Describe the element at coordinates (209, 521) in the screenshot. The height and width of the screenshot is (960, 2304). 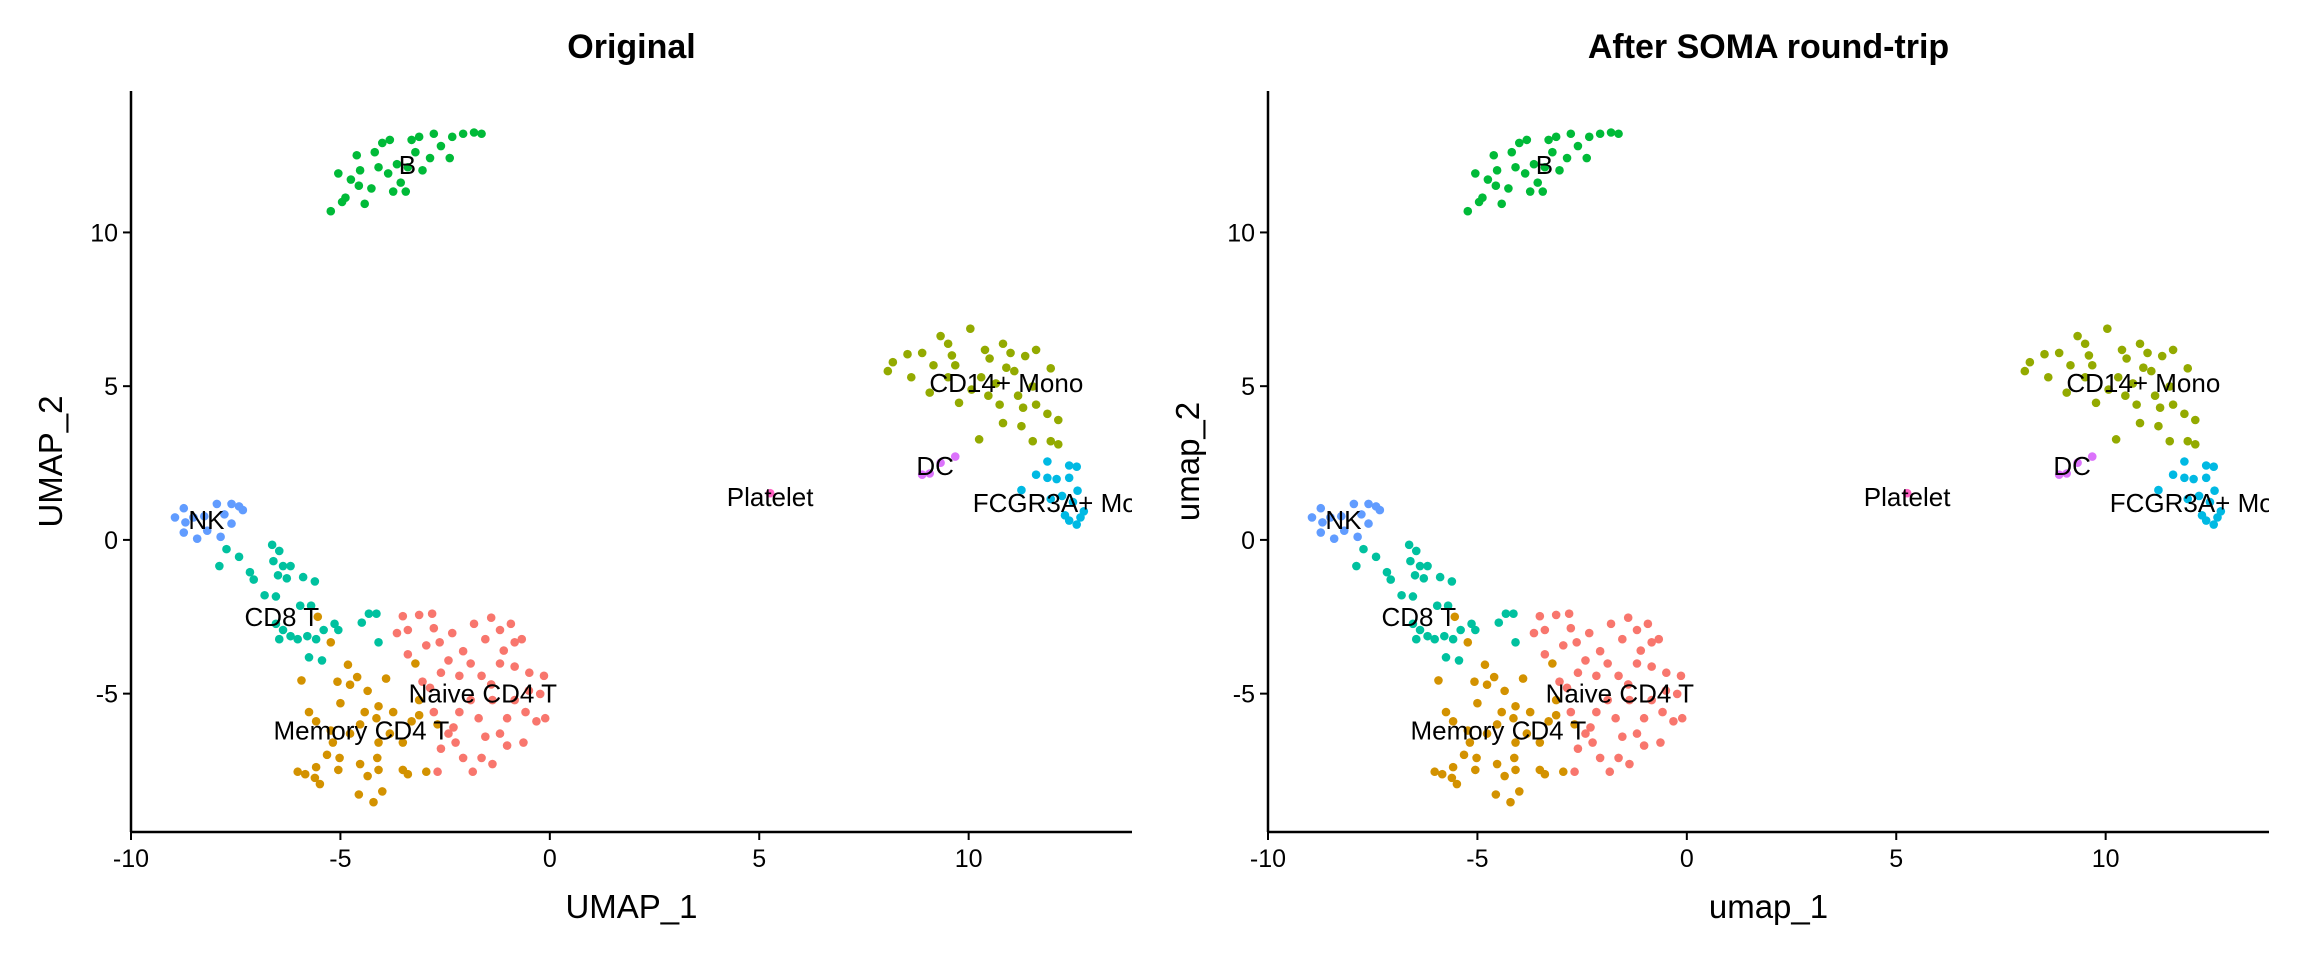
I see `cluster-nk` at that location.